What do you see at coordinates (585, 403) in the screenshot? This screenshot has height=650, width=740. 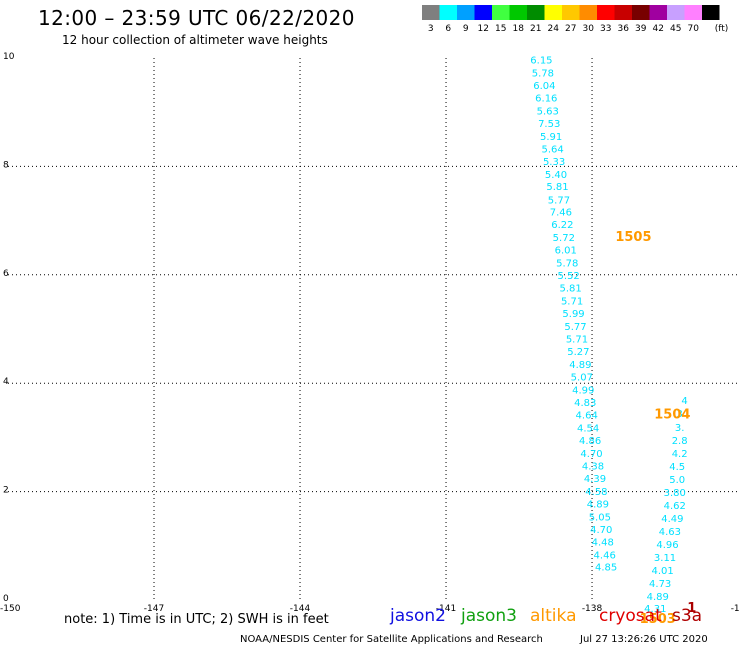 I see `wave-height-label: 4.83` at bounding box center [585, 403].